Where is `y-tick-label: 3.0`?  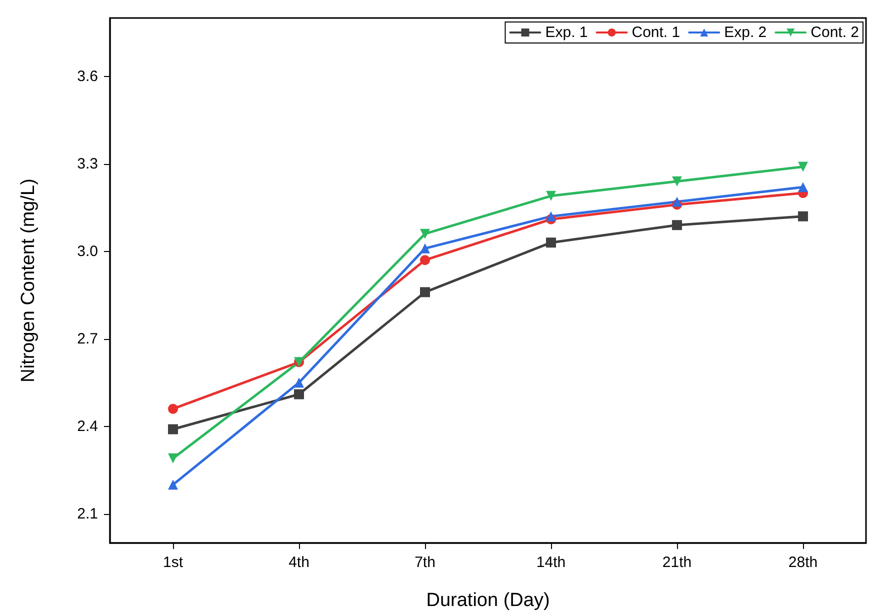 y-tick-label: 3.0 is located at coordinates (87, 251).